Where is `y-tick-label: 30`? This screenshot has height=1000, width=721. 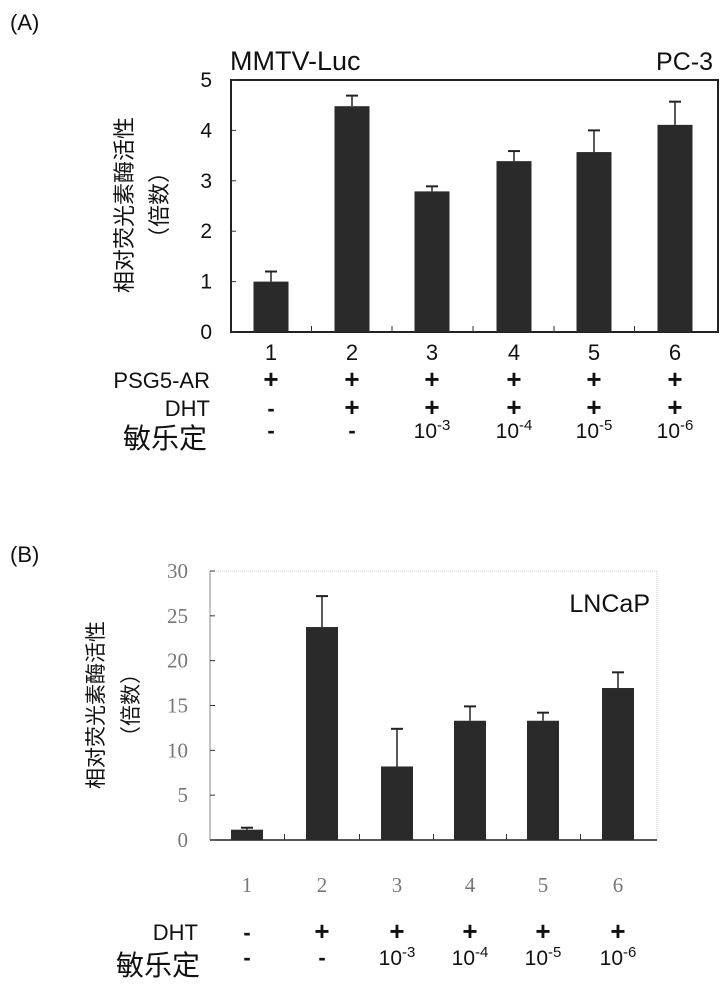 y-tick-label: 30 is located at coordinates (177, 571).